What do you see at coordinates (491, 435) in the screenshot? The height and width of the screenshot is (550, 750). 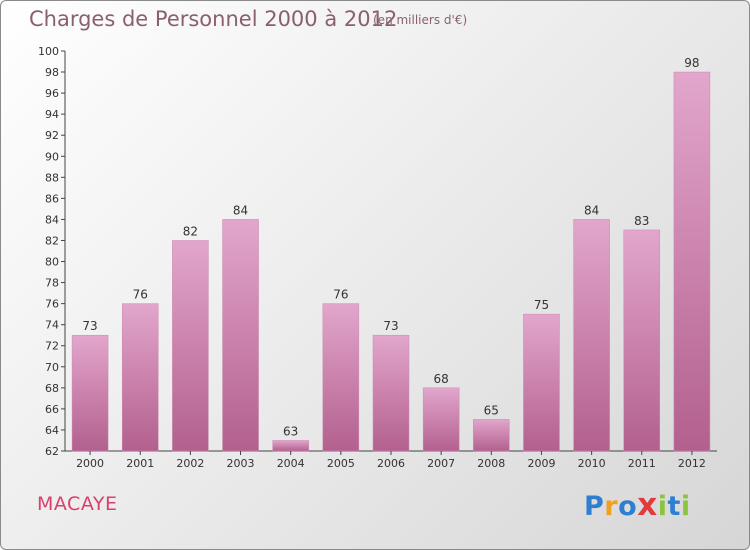 I see `bar-2008` at bounding box center [491, 435].